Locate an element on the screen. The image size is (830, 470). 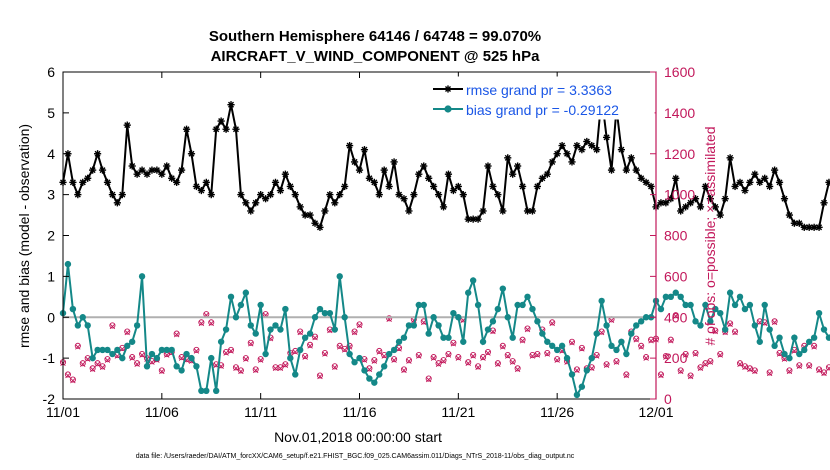
y-axis-label-right: # of obs: o=possible; ×=assimilated is located at coordinates (710, 235).